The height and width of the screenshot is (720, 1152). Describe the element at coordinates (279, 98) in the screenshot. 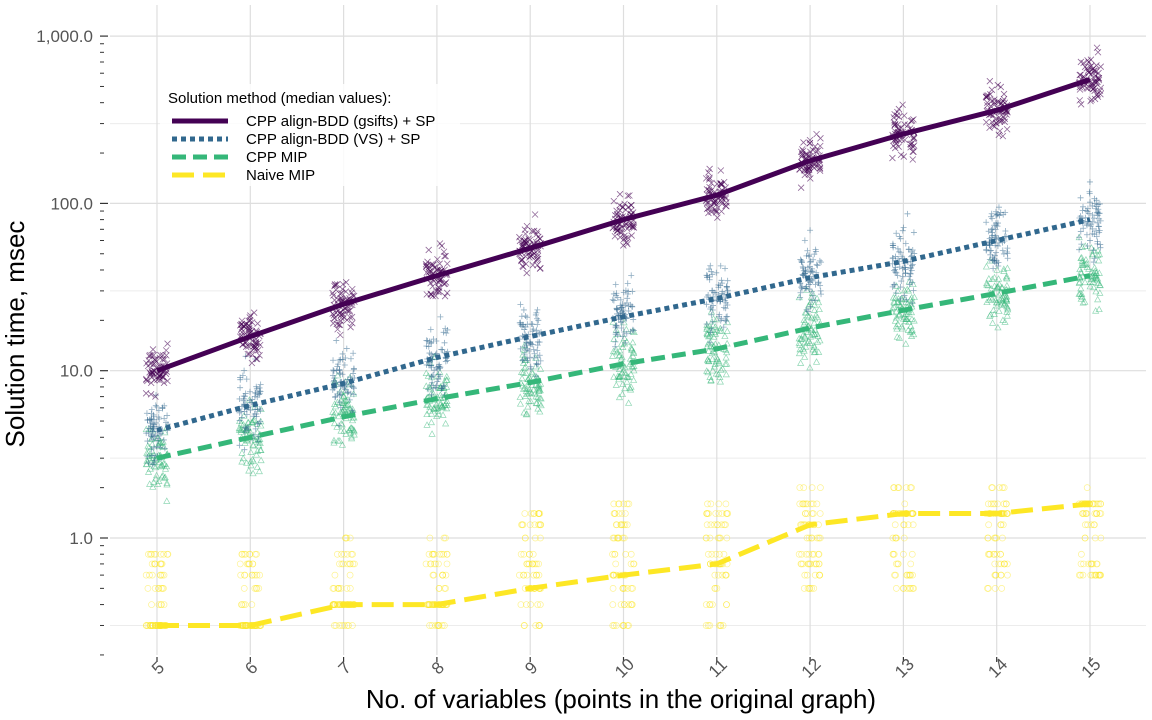

I see `legend-title: Solution method (median values):` at that location.